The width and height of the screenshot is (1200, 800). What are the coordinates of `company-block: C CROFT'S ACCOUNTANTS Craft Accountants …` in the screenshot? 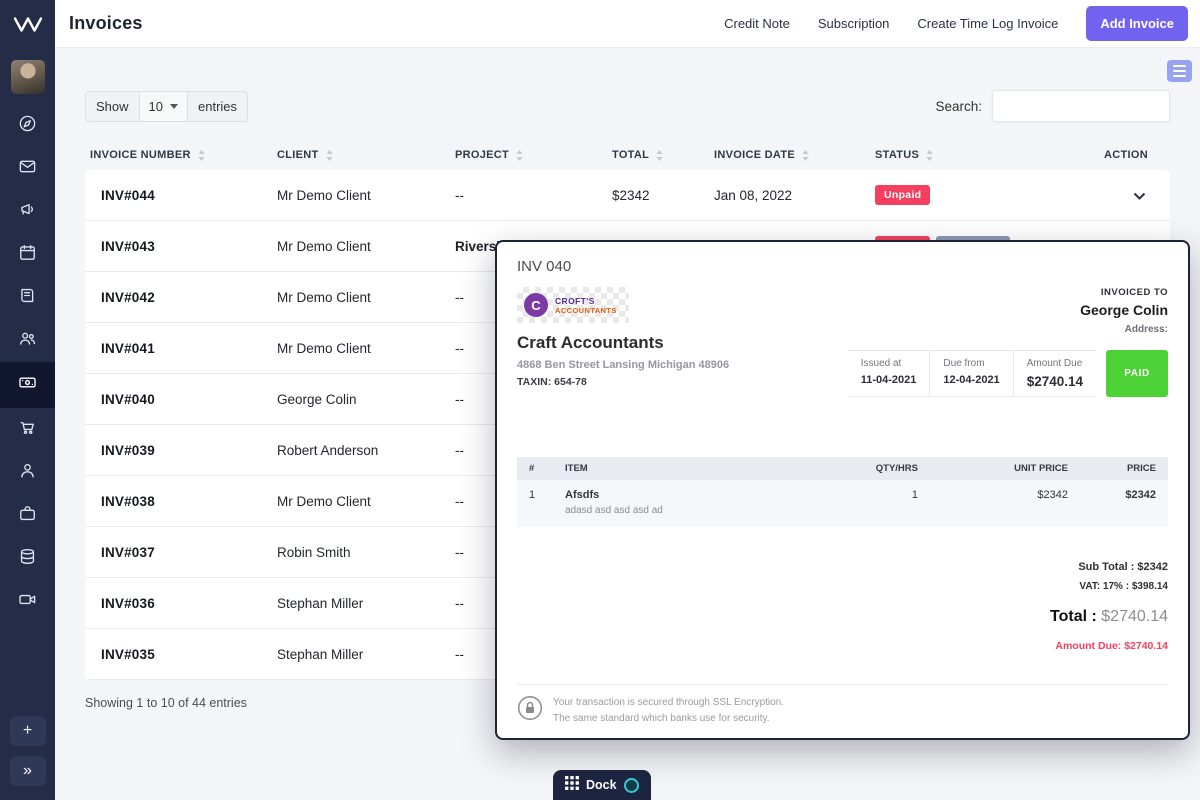 It's located at (623, 342).